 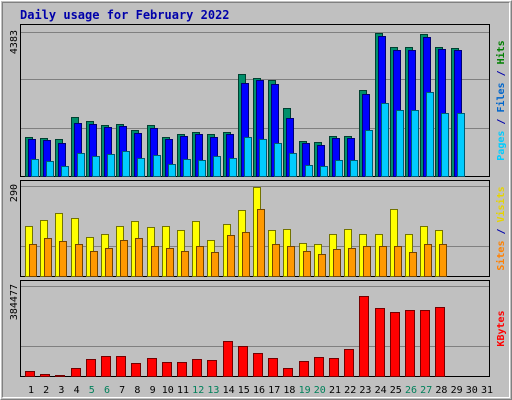 I want to click on x-tick-label: 20, so click(x=320, y=390).